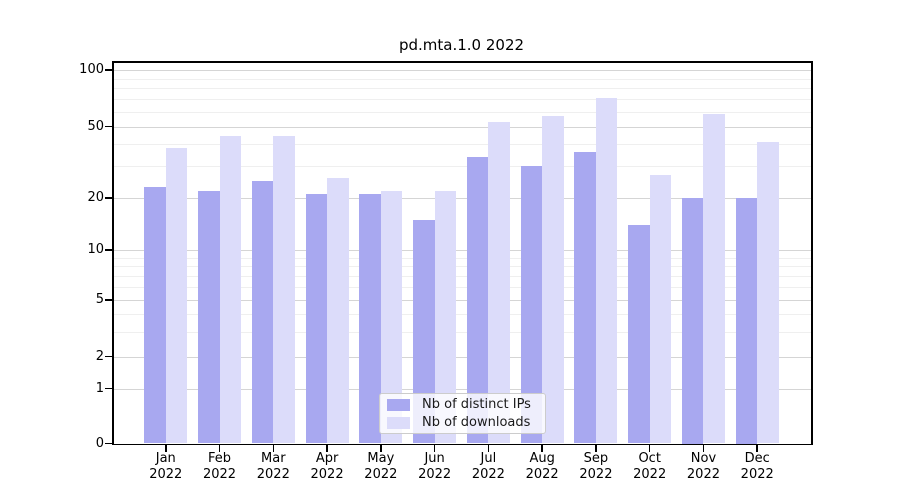  Describe the element at coordinates (461, 45) in the screenshot. I see `chart-title: pd.mta.1.0 2022` at that location.